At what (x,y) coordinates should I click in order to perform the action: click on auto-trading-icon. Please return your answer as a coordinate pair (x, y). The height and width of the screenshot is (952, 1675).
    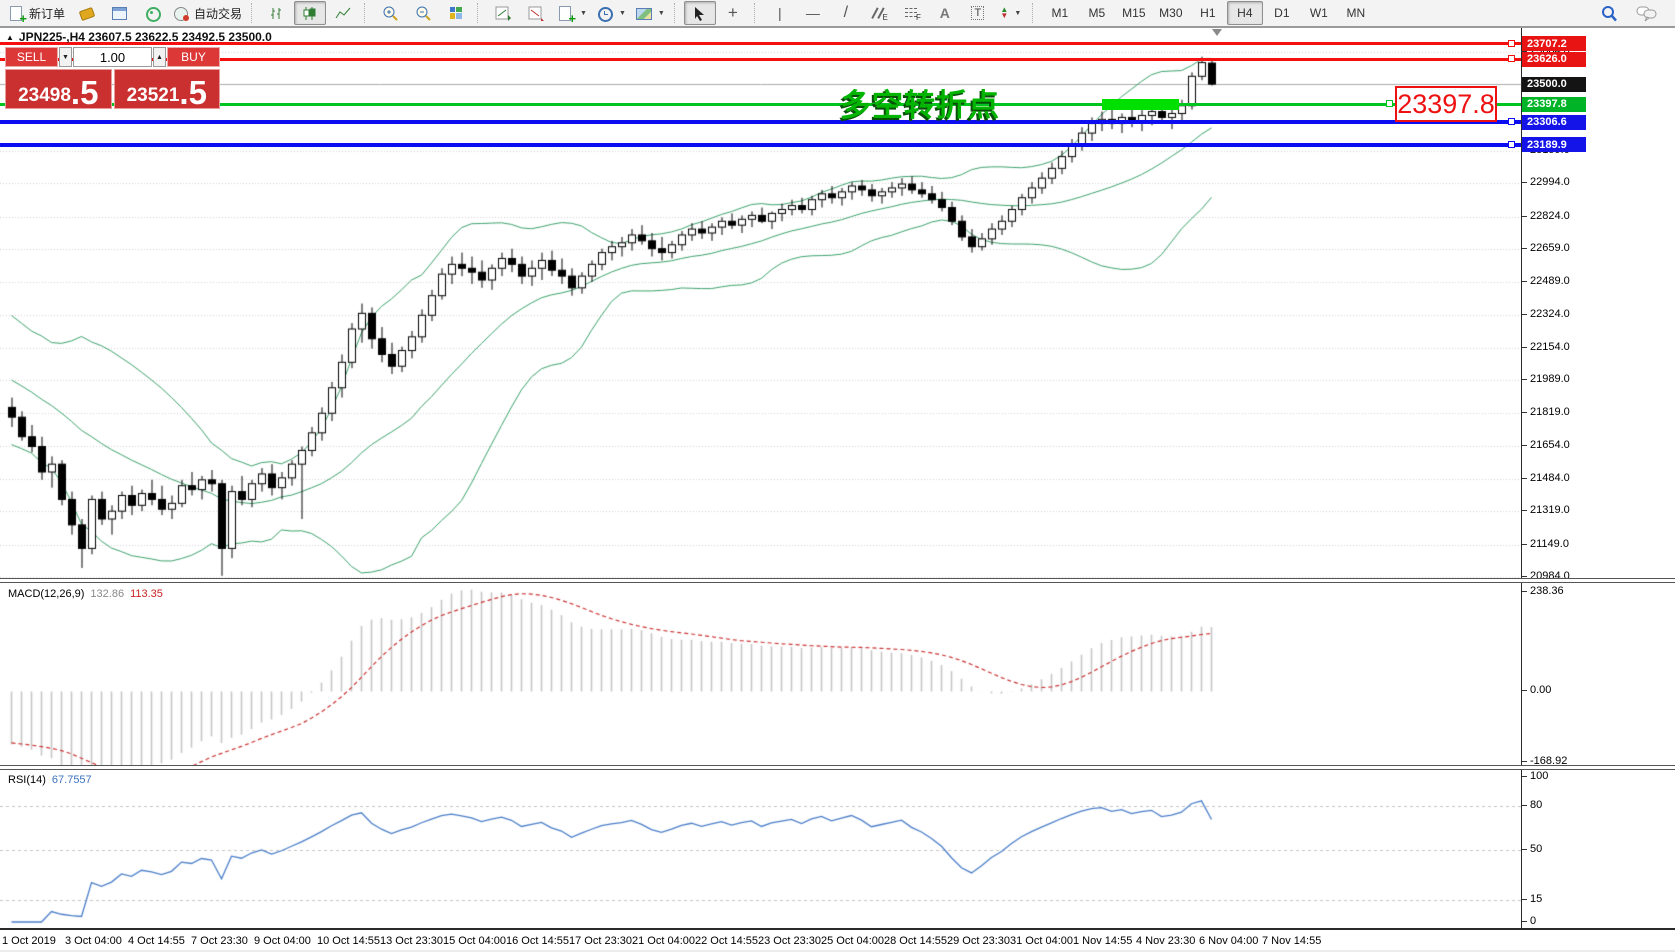
    Looking at the image, I should click on (181, 13).